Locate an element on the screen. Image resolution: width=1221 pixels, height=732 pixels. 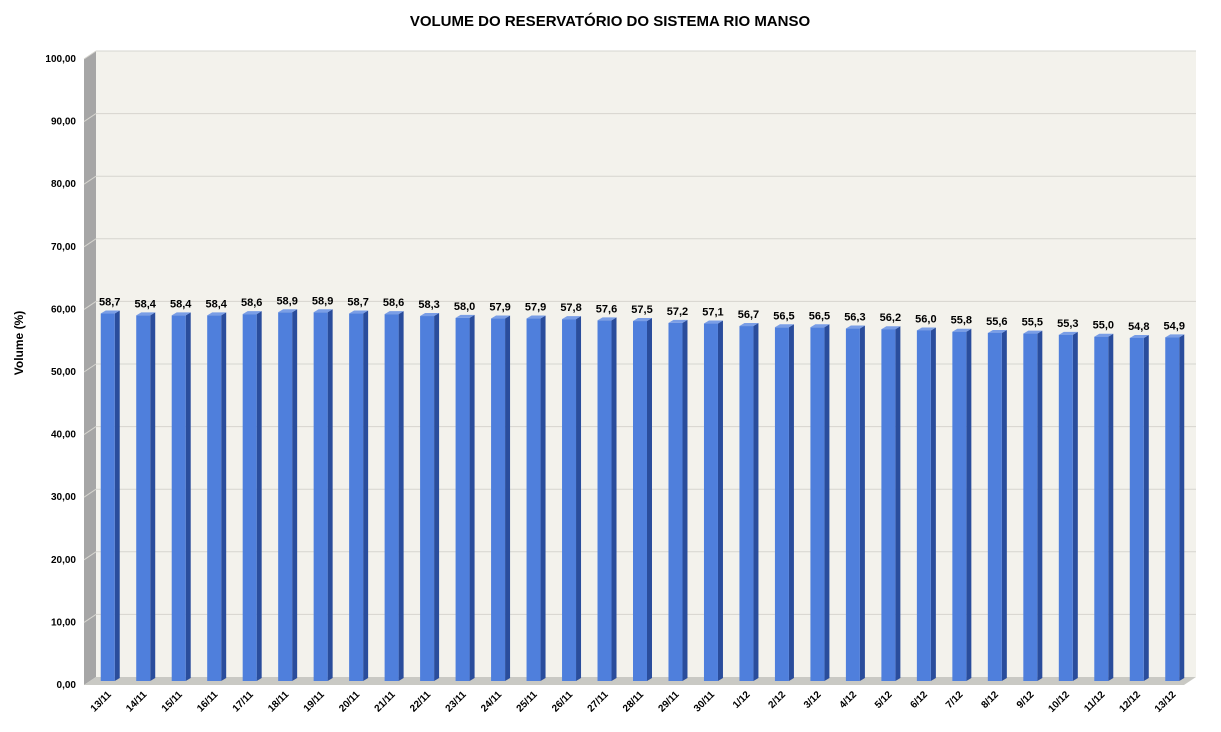
data-label: 57,6 is located at coordinates (606, 309).